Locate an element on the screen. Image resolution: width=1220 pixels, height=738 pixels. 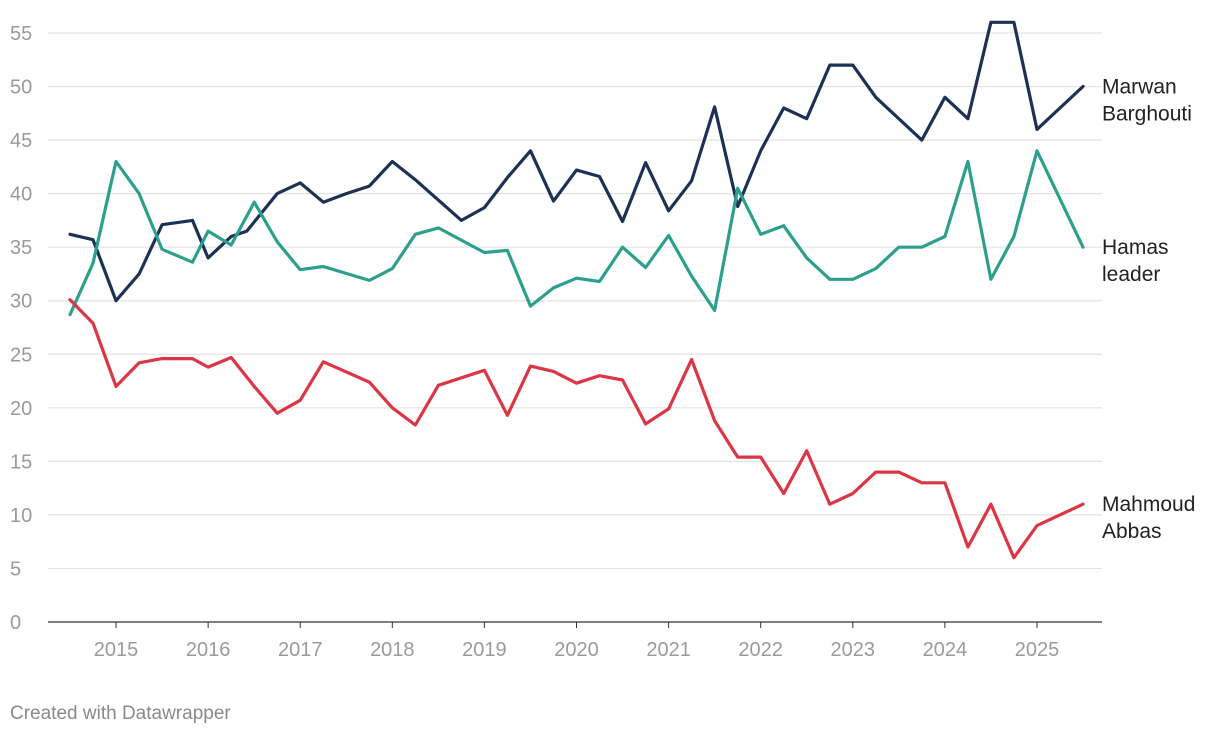
series-label-line: Barghouti is located at coordinates (1147, 114).